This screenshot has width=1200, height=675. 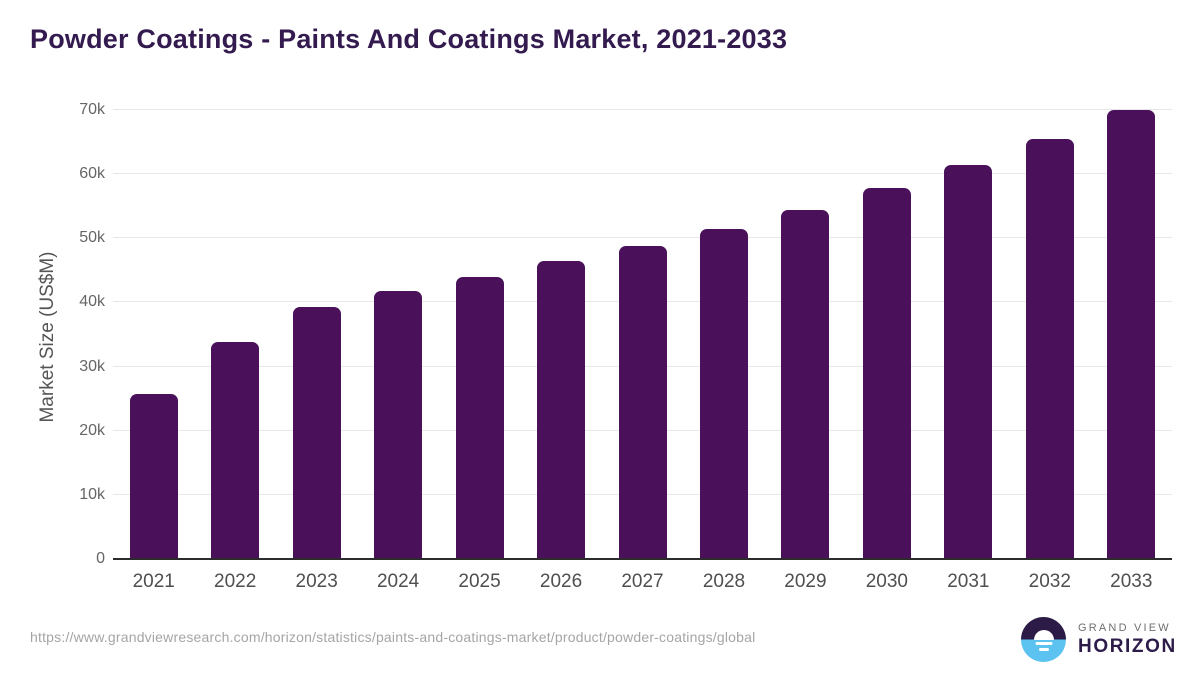 What do you see at coordinates (642, 402) in the screenshot?
I see `bar-2027` at bounding box center [642, 402].